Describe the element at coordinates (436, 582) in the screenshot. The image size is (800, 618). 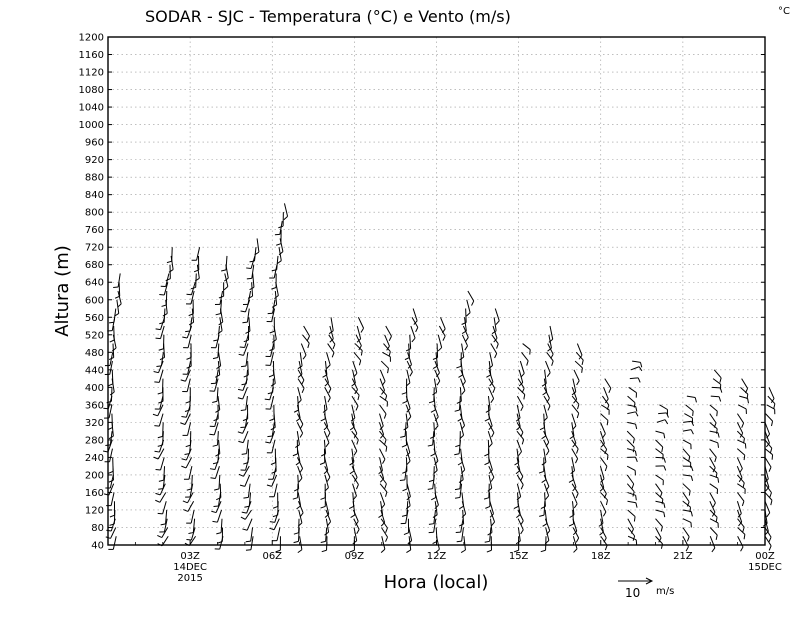
I see `x-axis-label: Hora (local)` at that location.